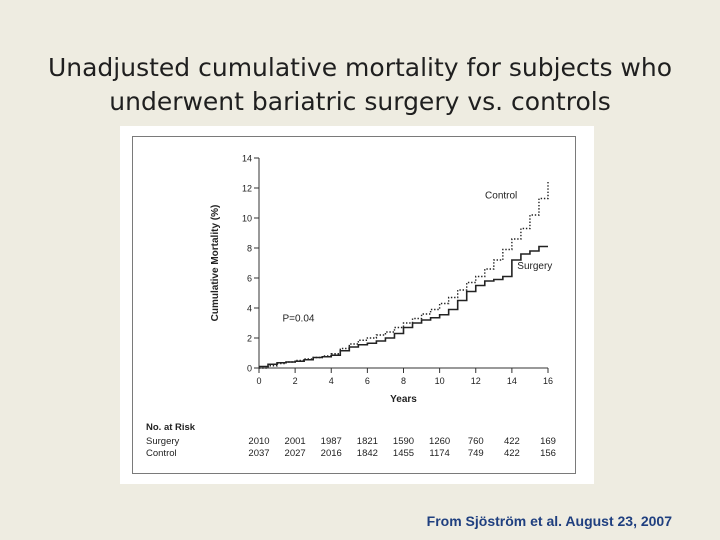 Image resolution: width=720 pixels, height=540 pixels. Describe the element at coordinates (331, 441) in the screenshot. I see `at-risk-value: 1987` at that location.